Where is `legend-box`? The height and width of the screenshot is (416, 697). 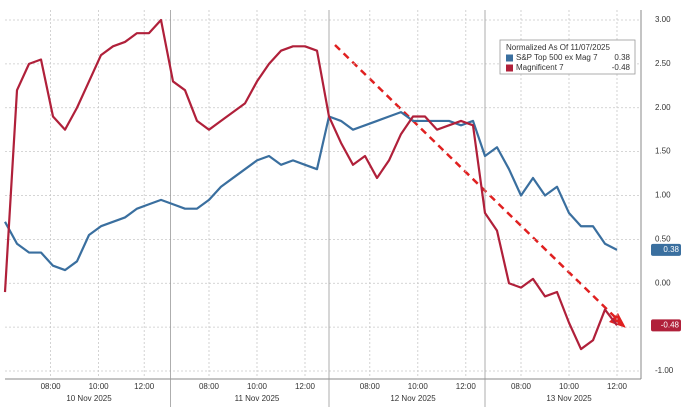
legend-box is located at coordinates (567, 57).